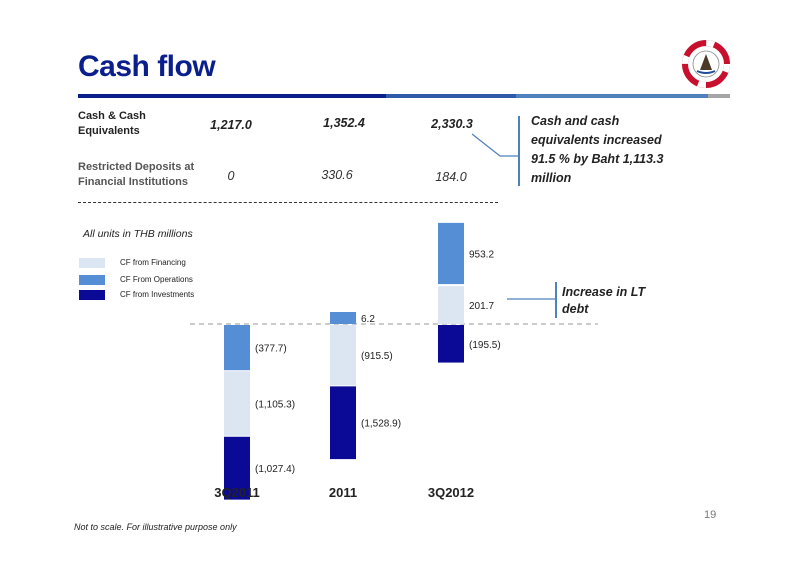 This screenshot has height=565, width=800. What do you see at coordinates (612, 96) in the screenshot?
I see `title-rule-light` at bounding box center [612, 96].